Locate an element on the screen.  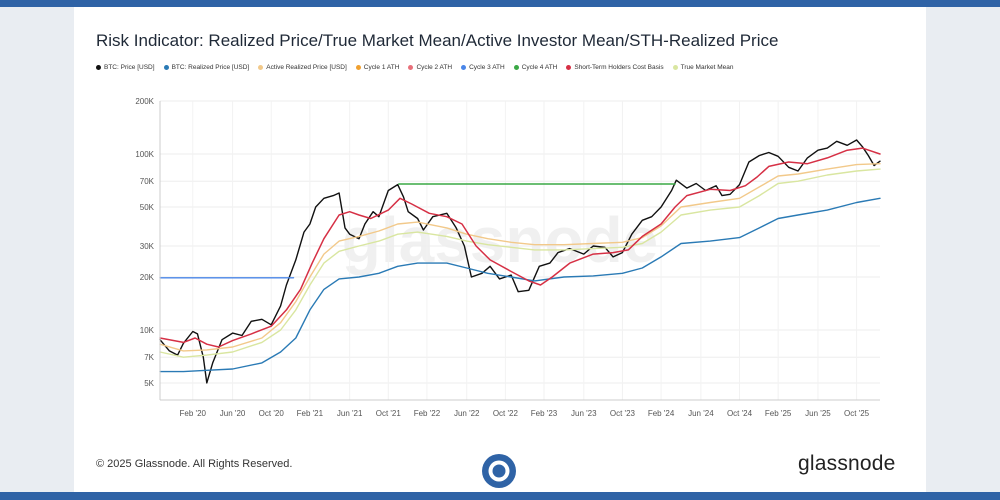
legend-label: Cycle 2 ATH is located at coordinates (434, 67).